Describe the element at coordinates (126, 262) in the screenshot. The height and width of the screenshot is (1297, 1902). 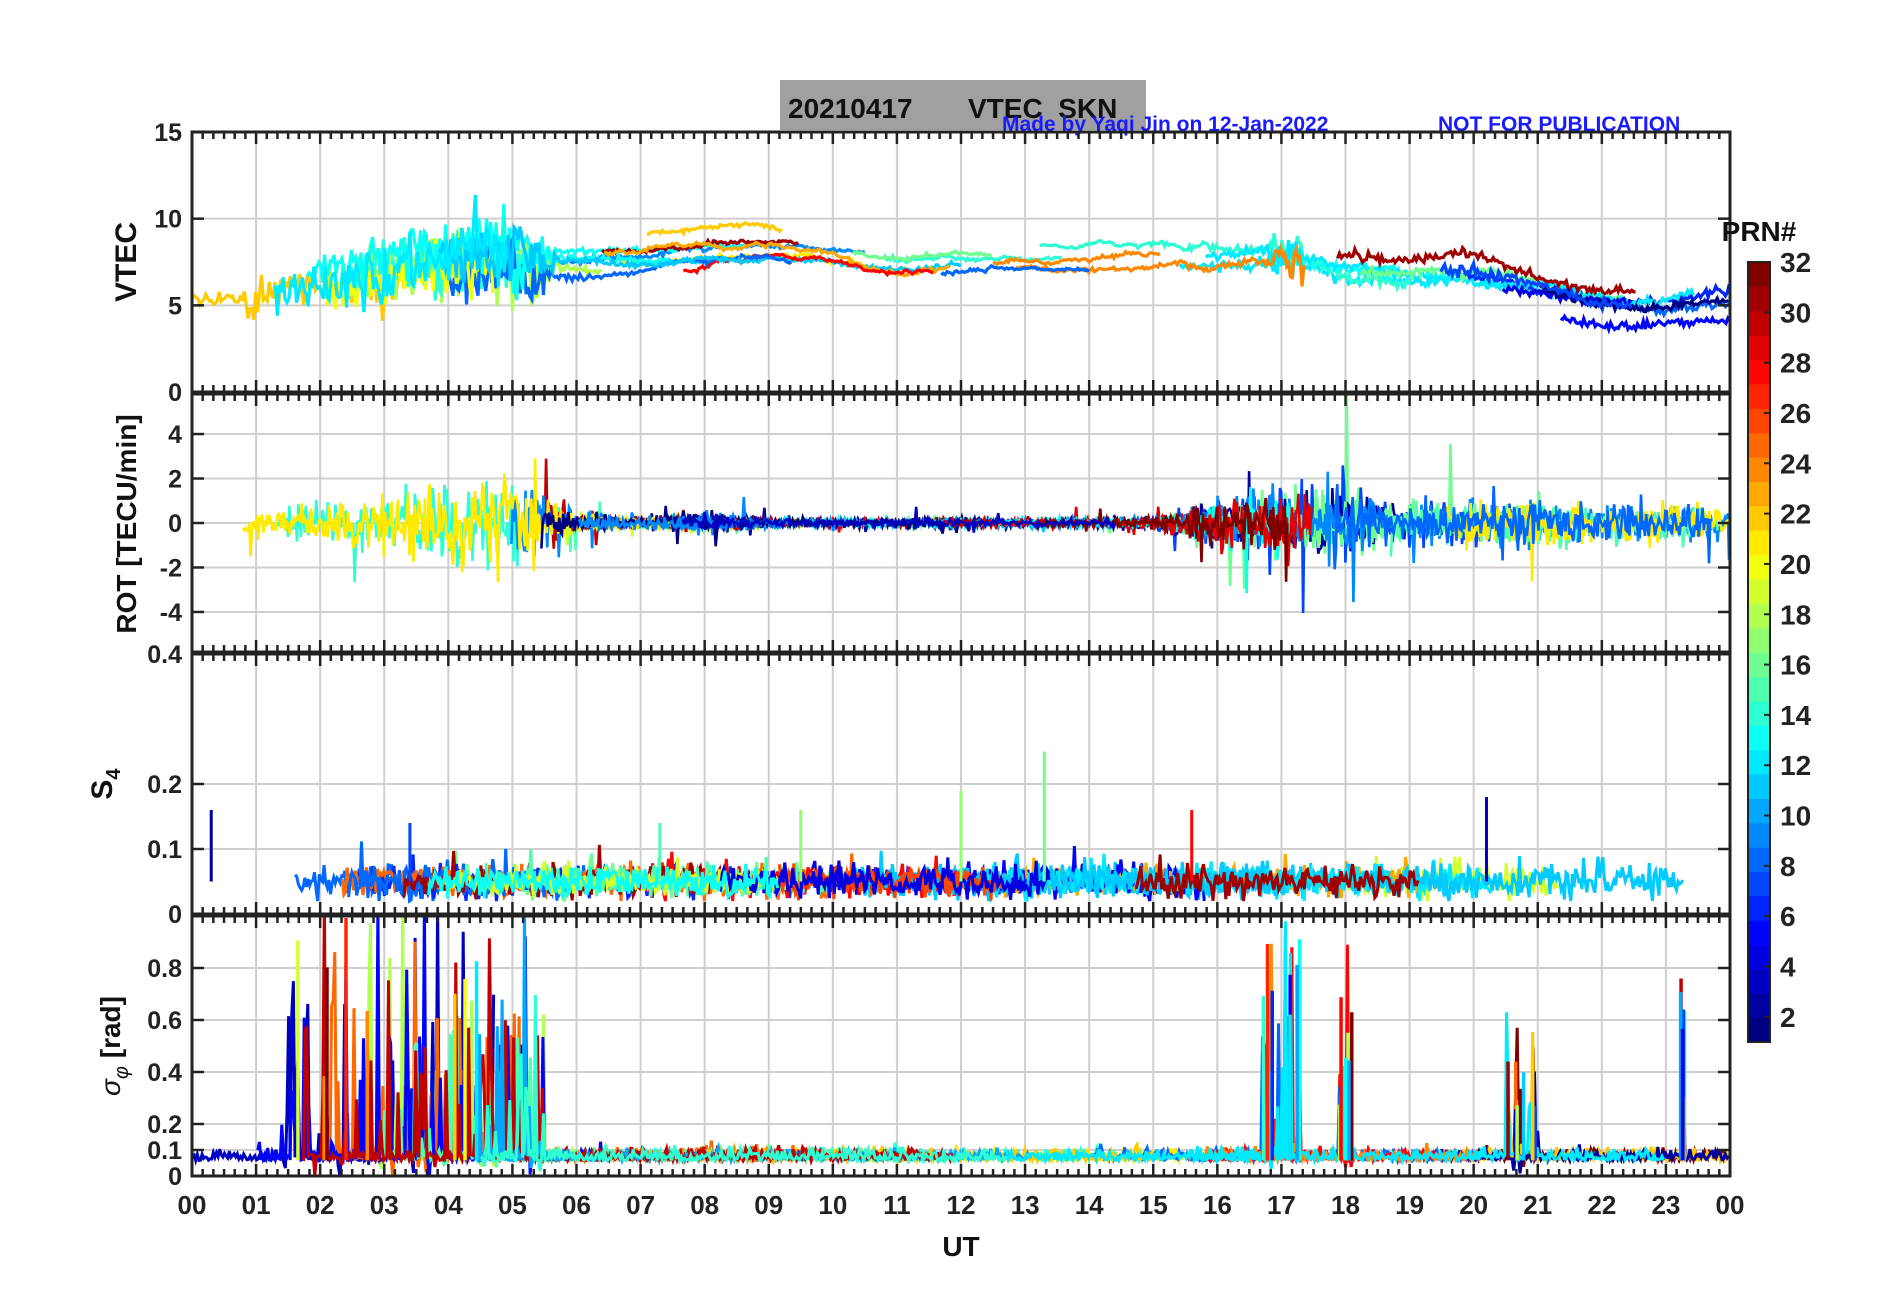
I see `ylabel-vtec: VTEC` at that location.